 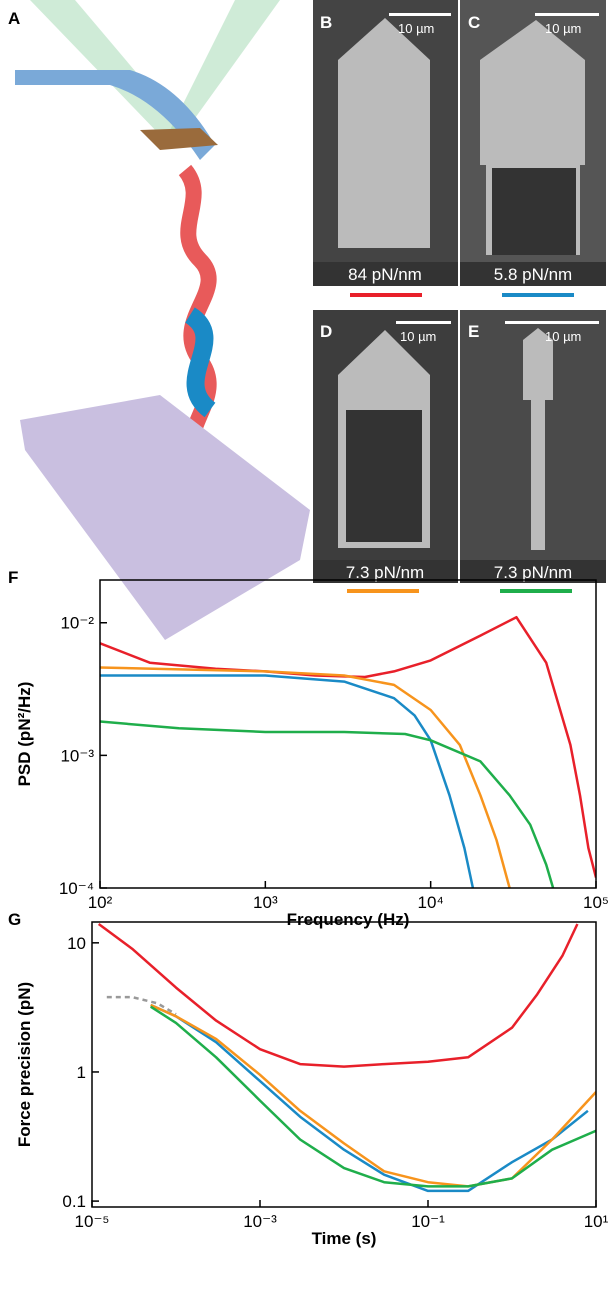 What do you see at coordinates (76, 888) in the screenshot?
I see `y-tick-label: 10⁻⁴` at bounding box center [76, 888].